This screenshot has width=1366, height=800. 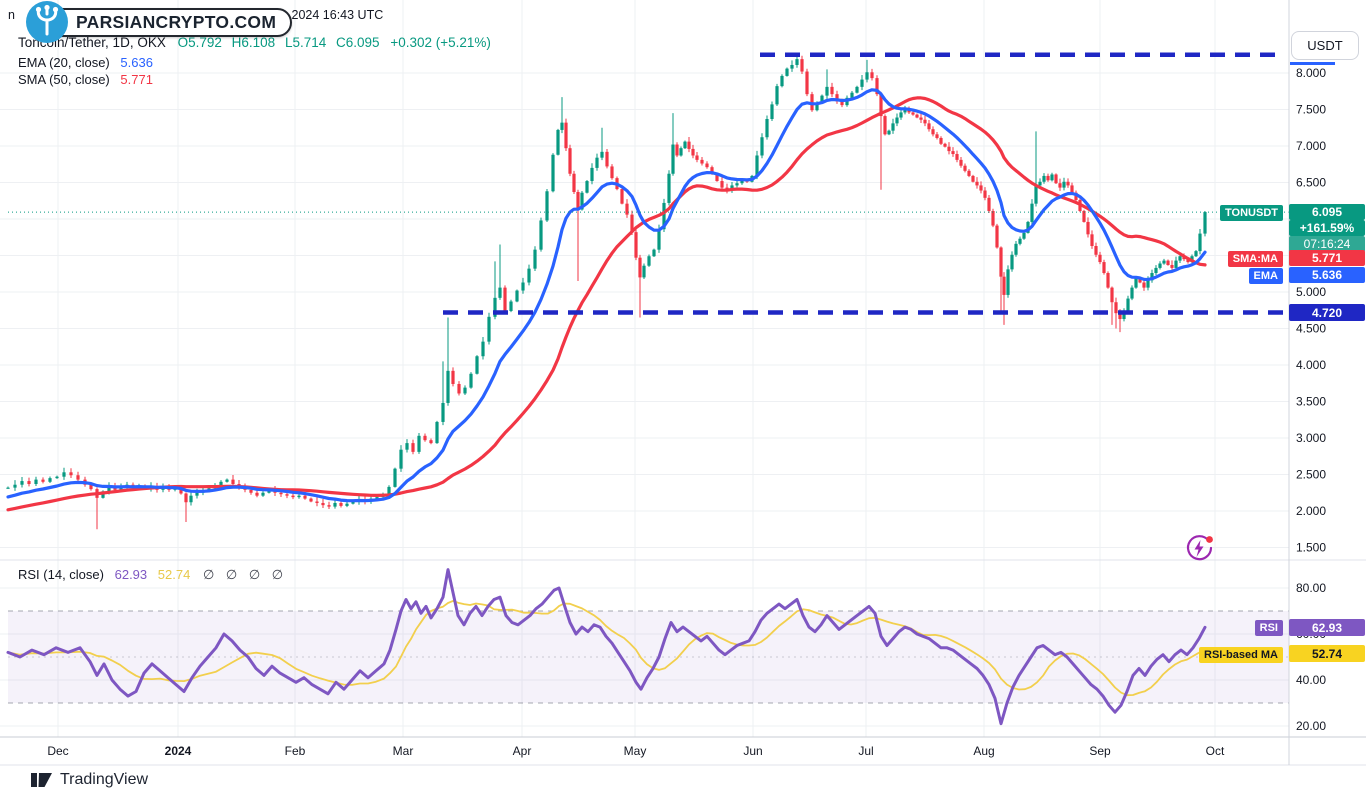 What do you see at coordinates (1312, 63) in the screenshot?
I see `scale-highlight-bar` at bounding box center [1312, 63].